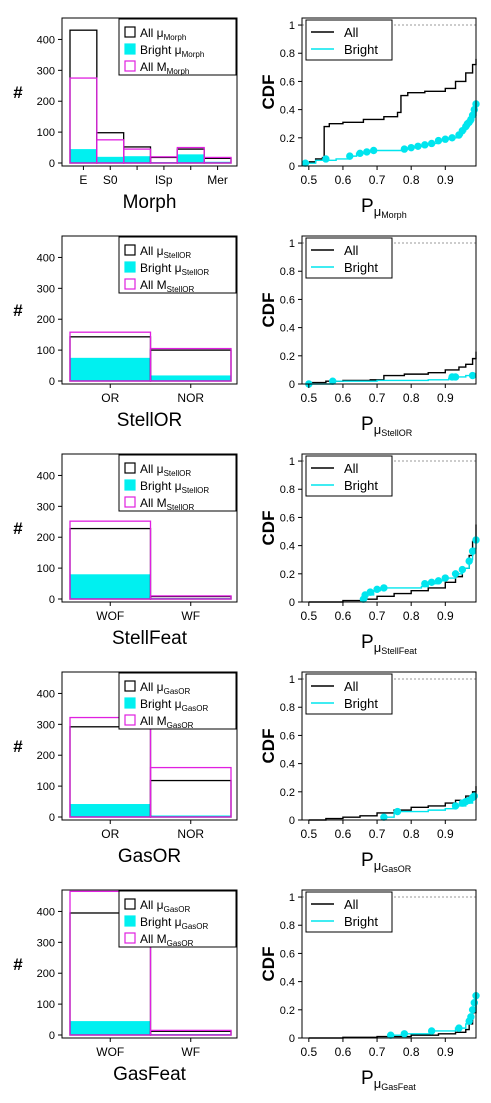 Image resolution: width=491 pixels, height=1103 pixels. What do you see at coordinates (378, 865) in the screenshot?
I see `x-axis-label-part-1: μ` at bounding box center [378, 865].